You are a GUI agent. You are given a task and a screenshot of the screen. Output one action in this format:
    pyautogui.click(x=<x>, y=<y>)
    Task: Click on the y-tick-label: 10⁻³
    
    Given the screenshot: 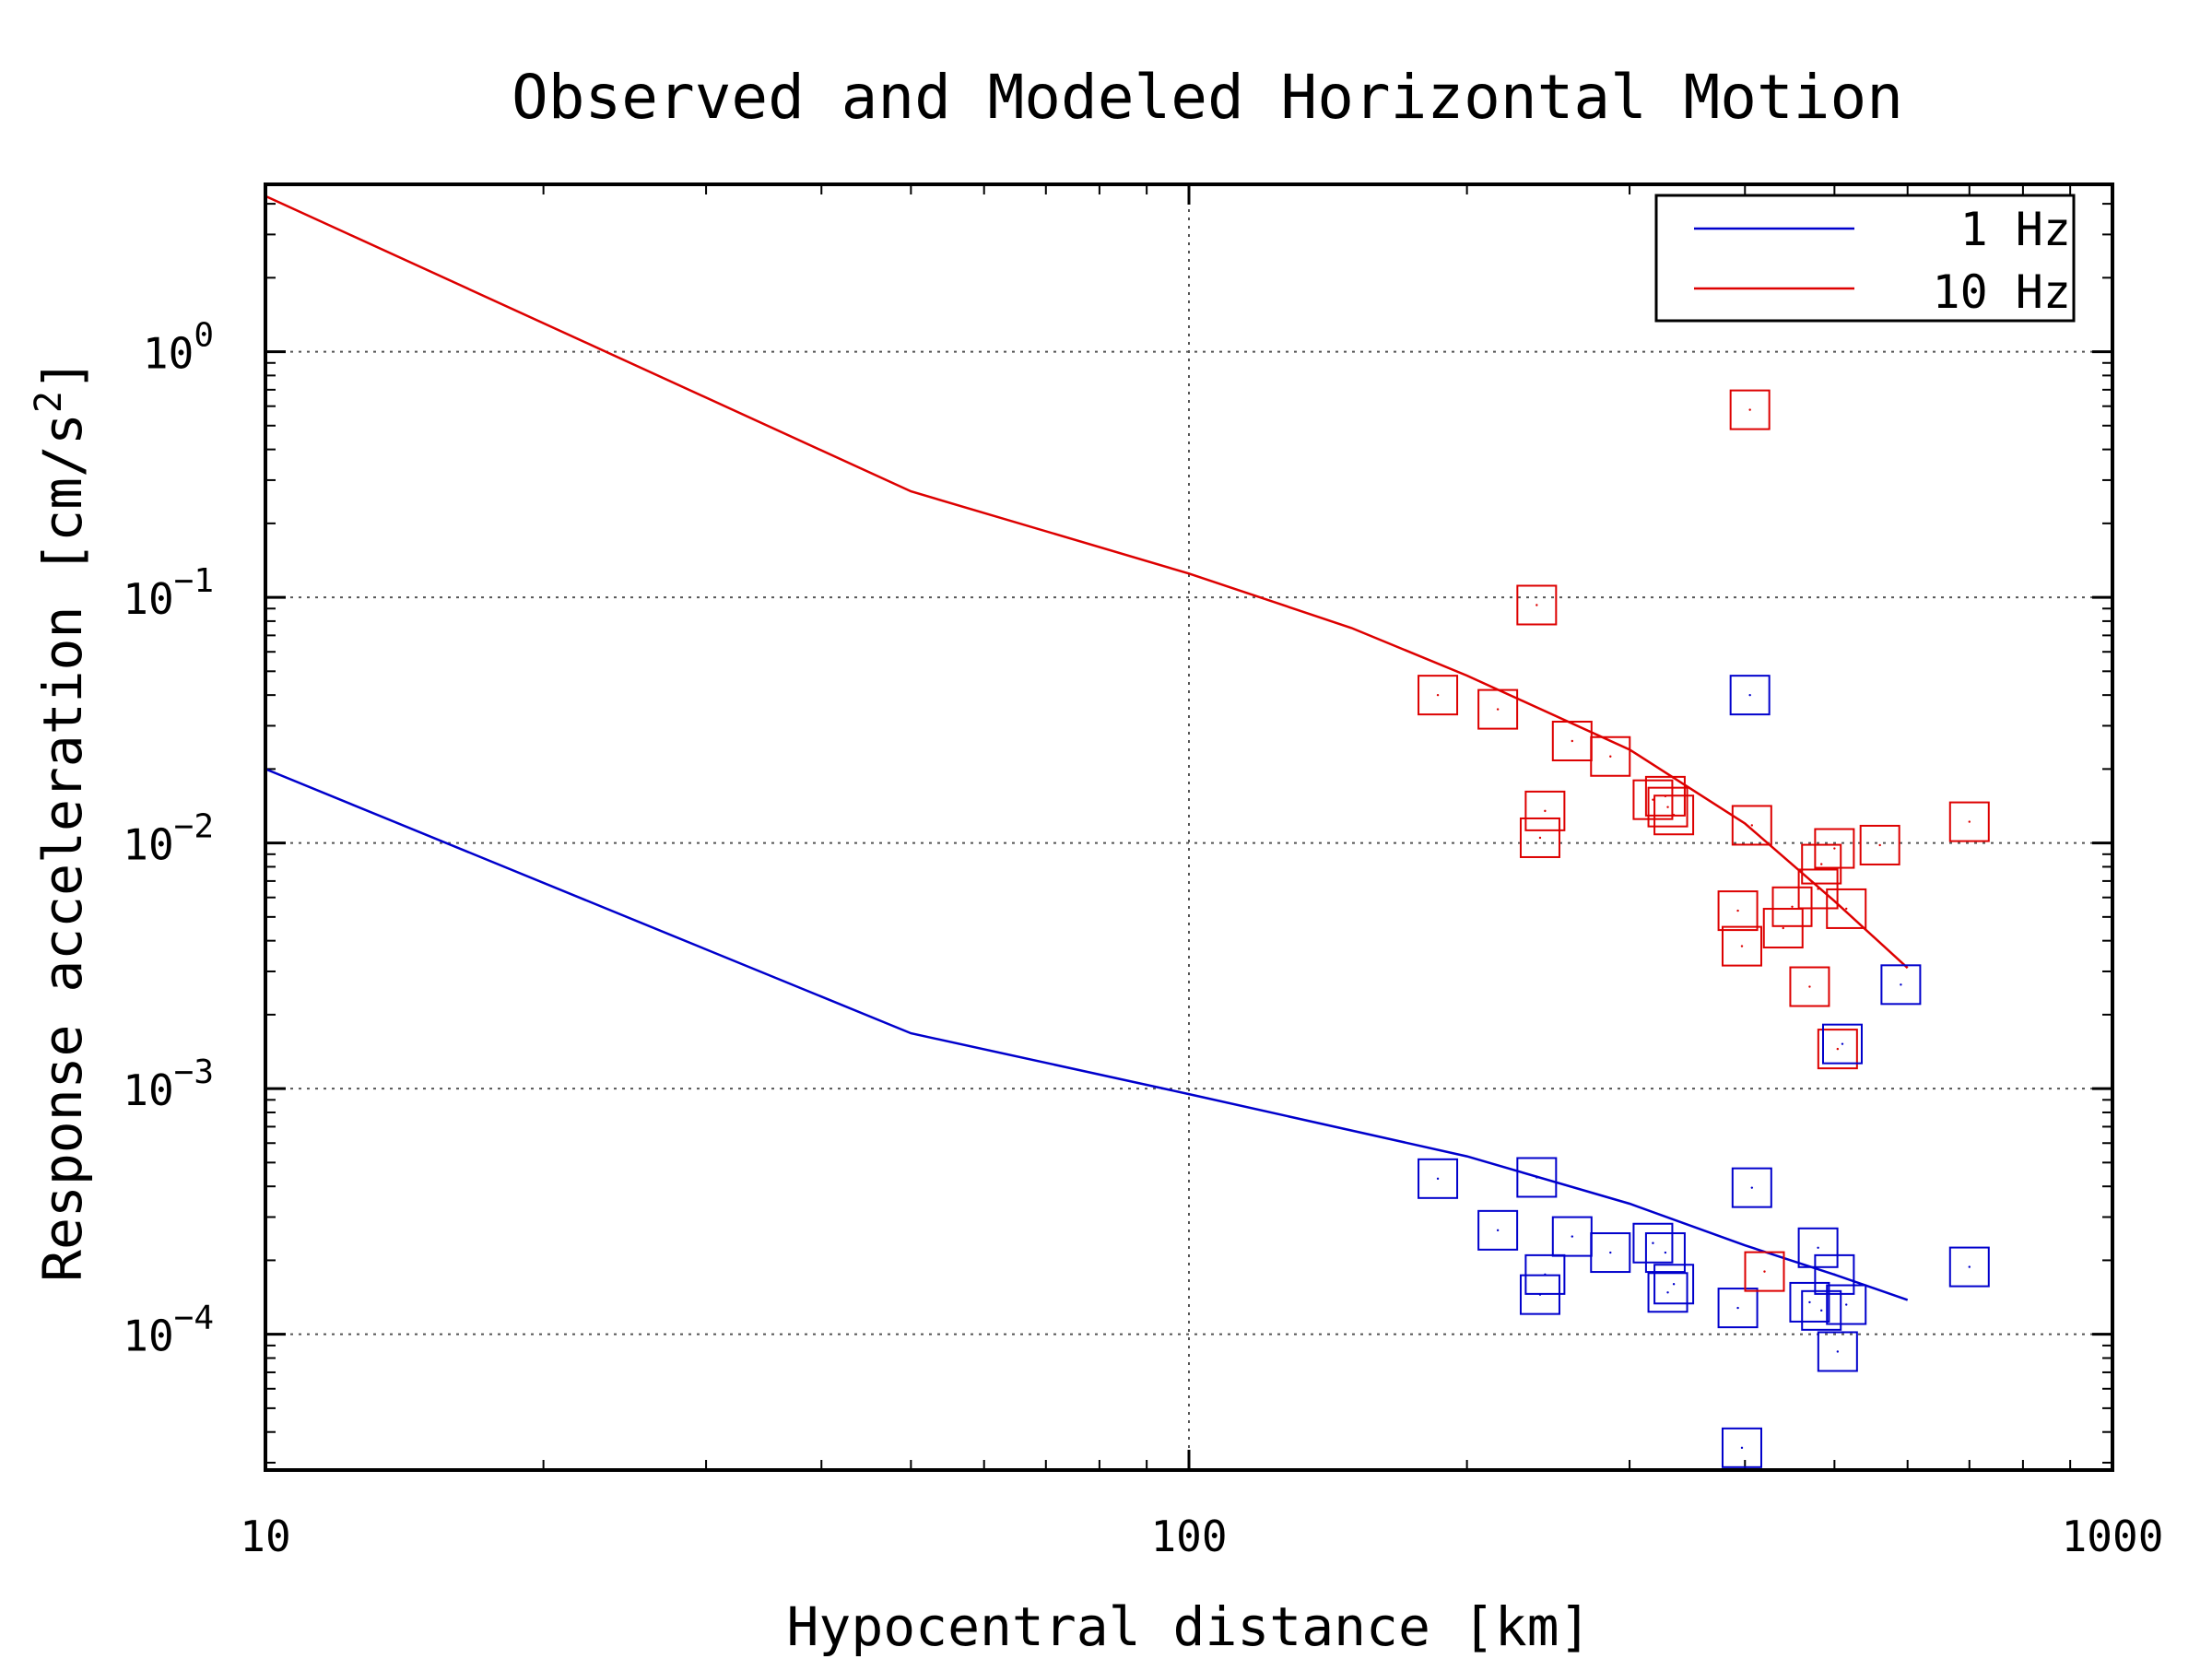 What is the action you would take?
    pyautogui.click(x=168, y=1084)
    